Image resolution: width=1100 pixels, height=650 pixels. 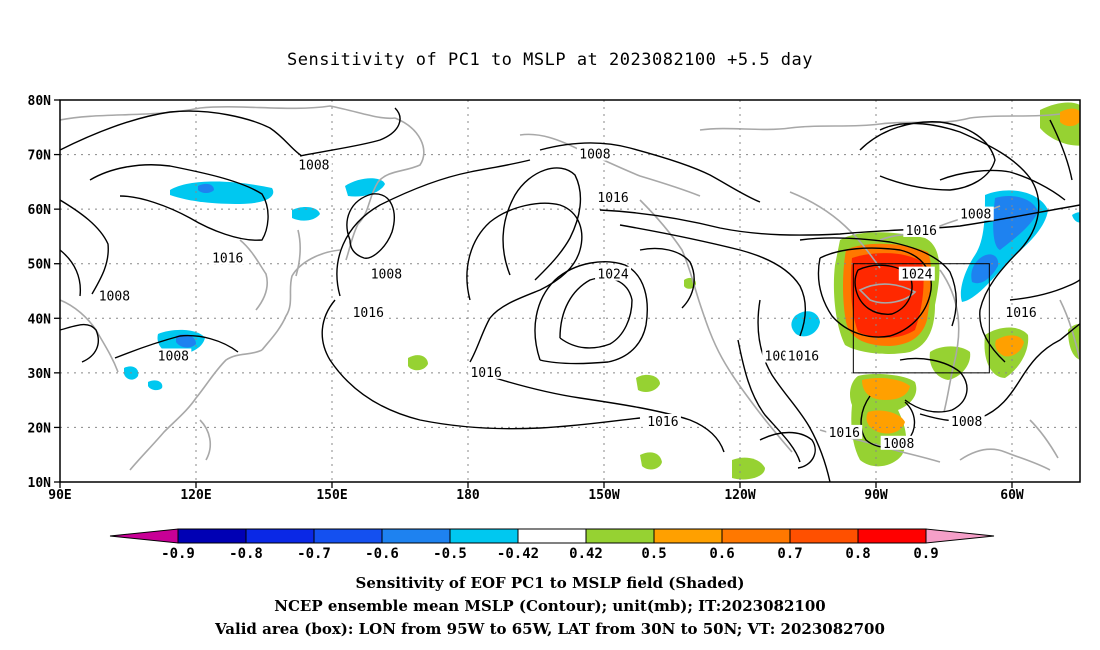 What do you see at coordinates (536, 495) in the screenshot?
I see `longitude-labels: 90E 120E 150E 180 150W 120W 90W 60W` at bounding box center [536, 495].